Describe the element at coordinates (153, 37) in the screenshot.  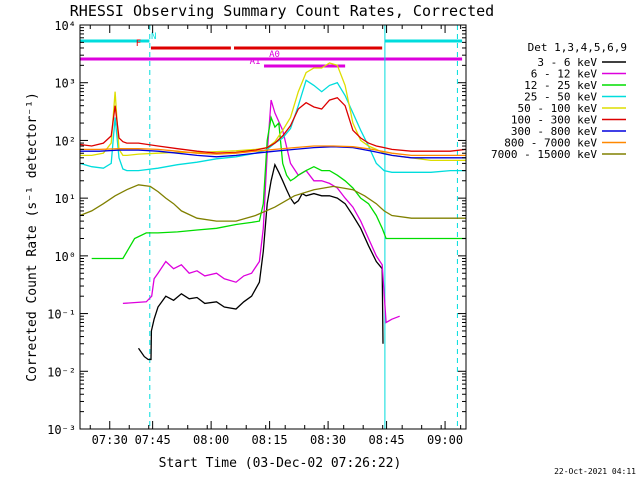
I see `overlay-bar-label-n: N` at that location.